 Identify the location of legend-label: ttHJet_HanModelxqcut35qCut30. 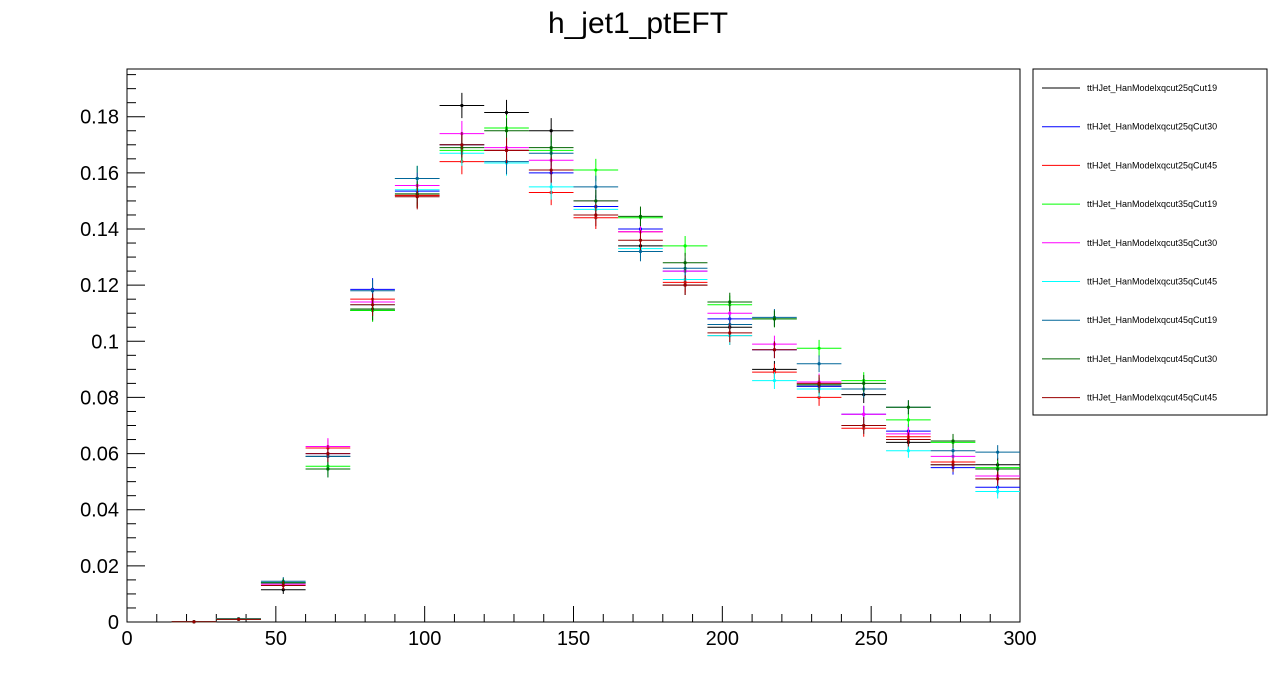
(1152, 243).